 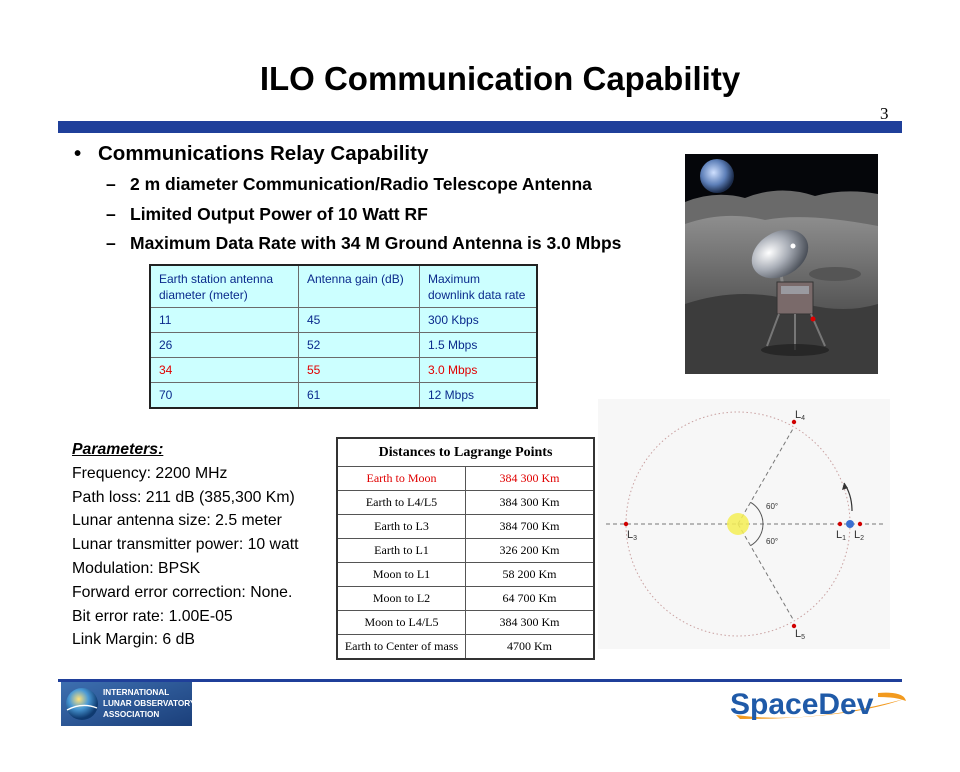 What do you see at coordinates (359, 345) in the screenshot?
I see `table-cell: 52` at bounding box center [359, 345].